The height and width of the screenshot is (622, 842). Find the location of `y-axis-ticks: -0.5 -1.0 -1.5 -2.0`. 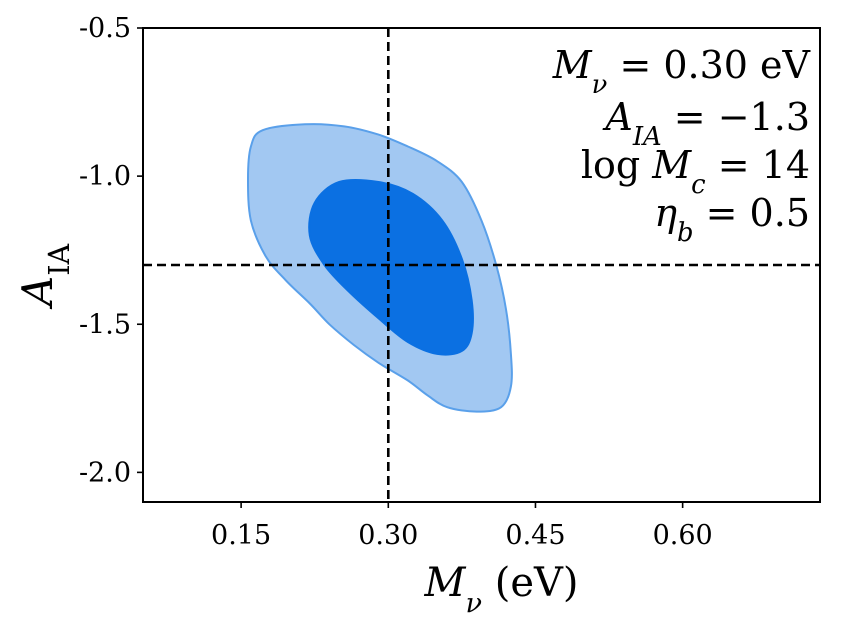

y-axis-ticks: -0.5 -1.0 -1.5 -2.0 is located at coordinates (111, 250).